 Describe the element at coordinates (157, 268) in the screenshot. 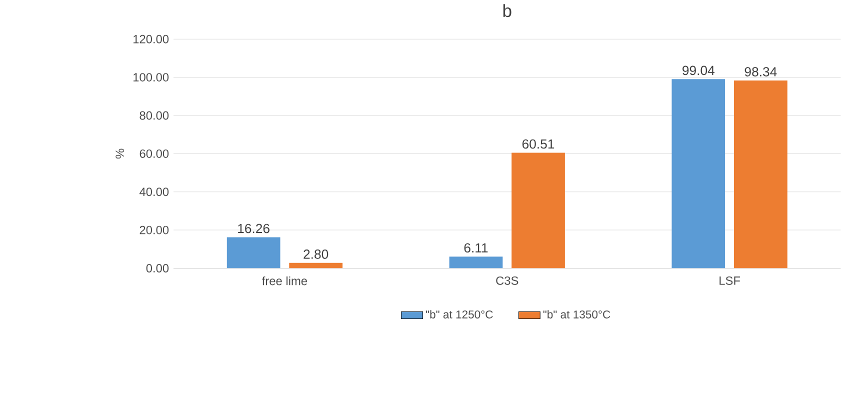

I see `y-tick-label: 0.00` at that location.